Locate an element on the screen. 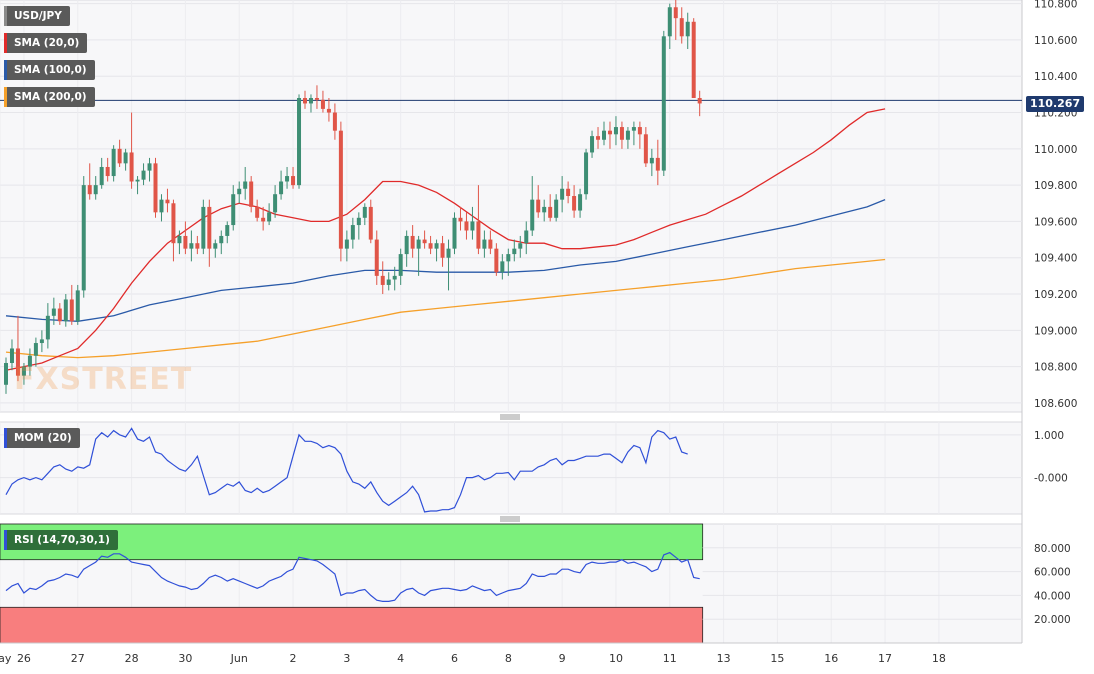  y-tick-label: 109.200 is located at coordinates (1055, 295).